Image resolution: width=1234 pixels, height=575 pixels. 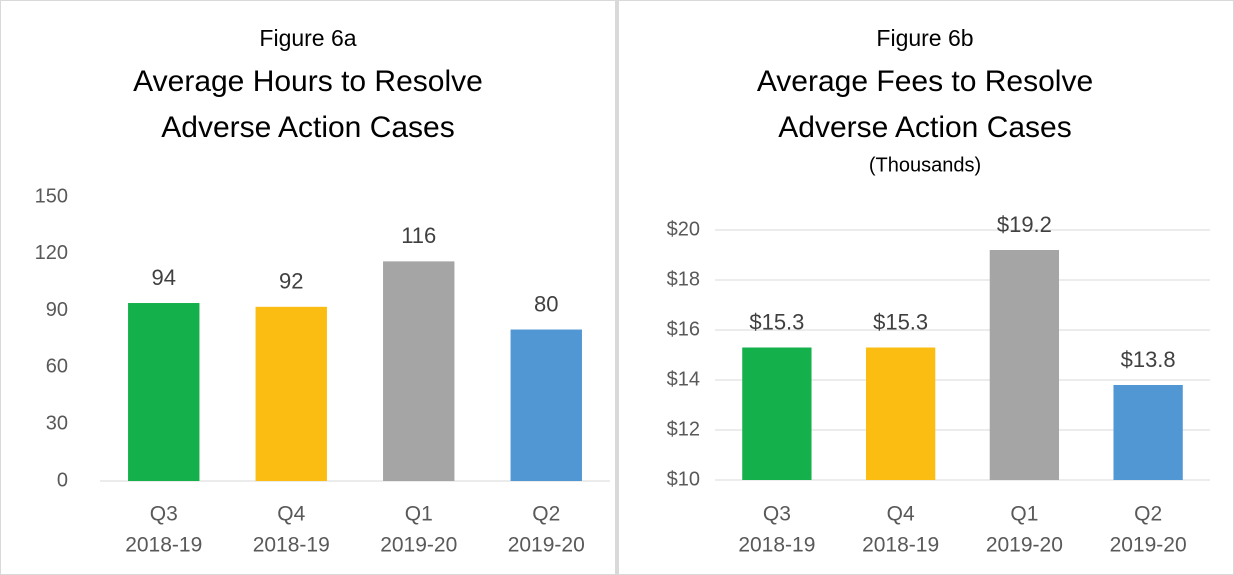 I want to click on y-tick-label: 150, so click(x=51, y=196).